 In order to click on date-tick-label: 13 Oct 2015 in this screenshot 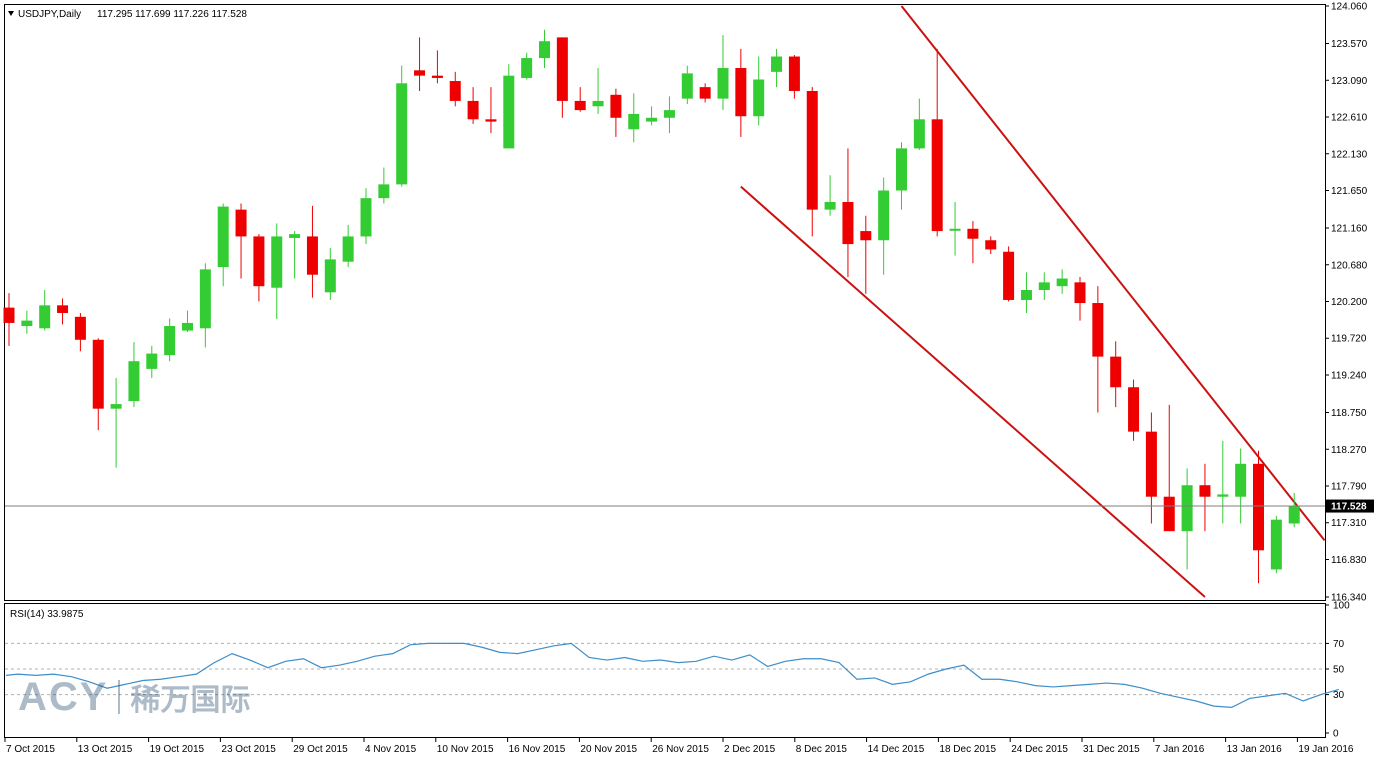, I will do `click(105, 749)`.